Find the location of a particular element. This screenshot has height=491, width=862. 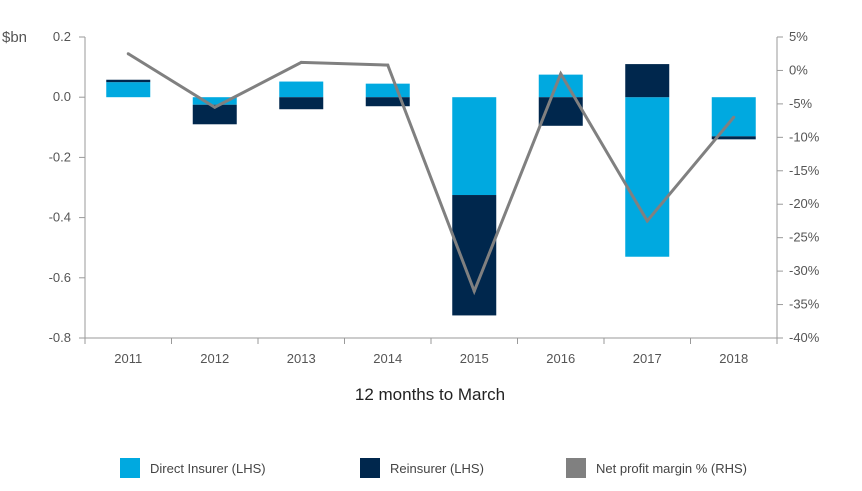

right-tick-label: -20% is located at coordinates (804, 203).